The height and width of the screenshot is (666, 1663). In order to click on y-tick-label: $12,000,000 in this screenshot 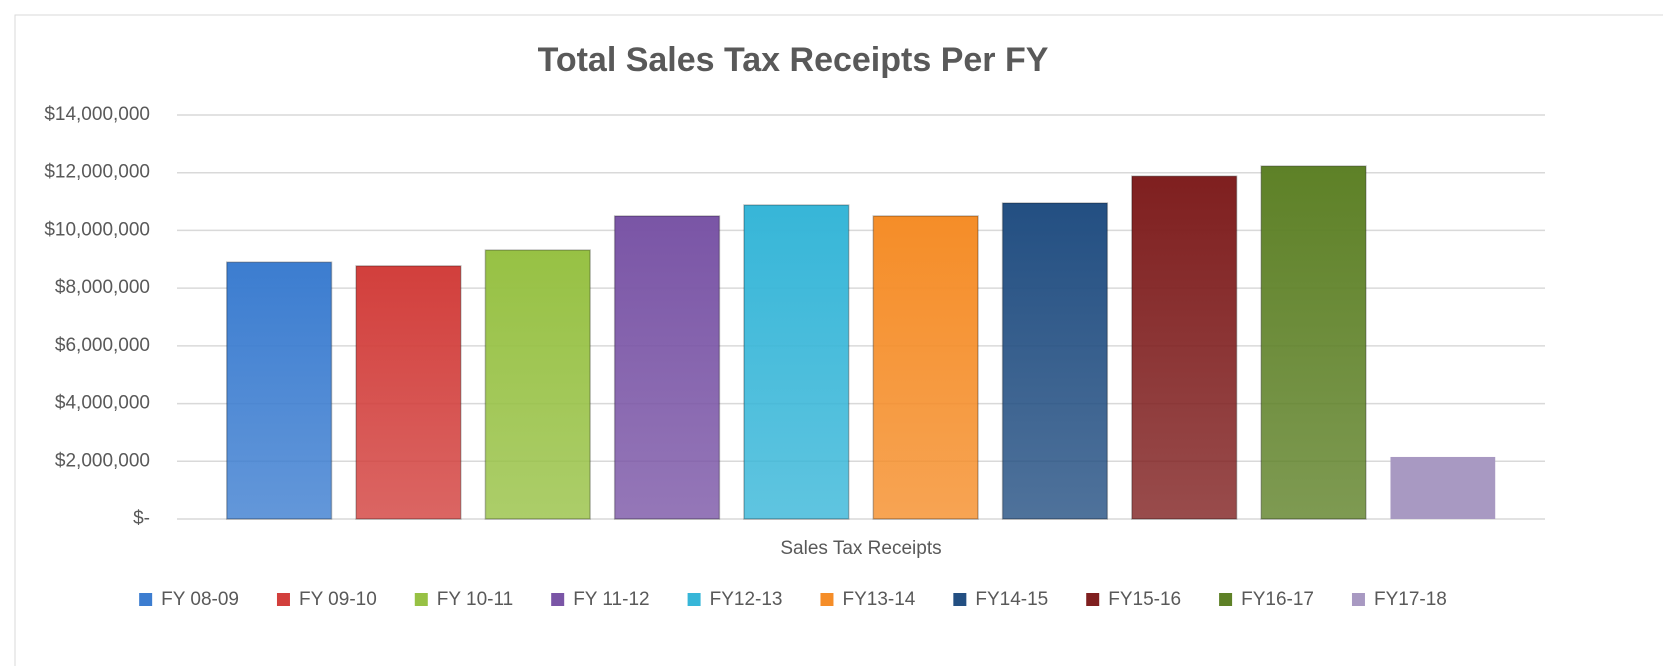, I will do `click(97, 172)`.